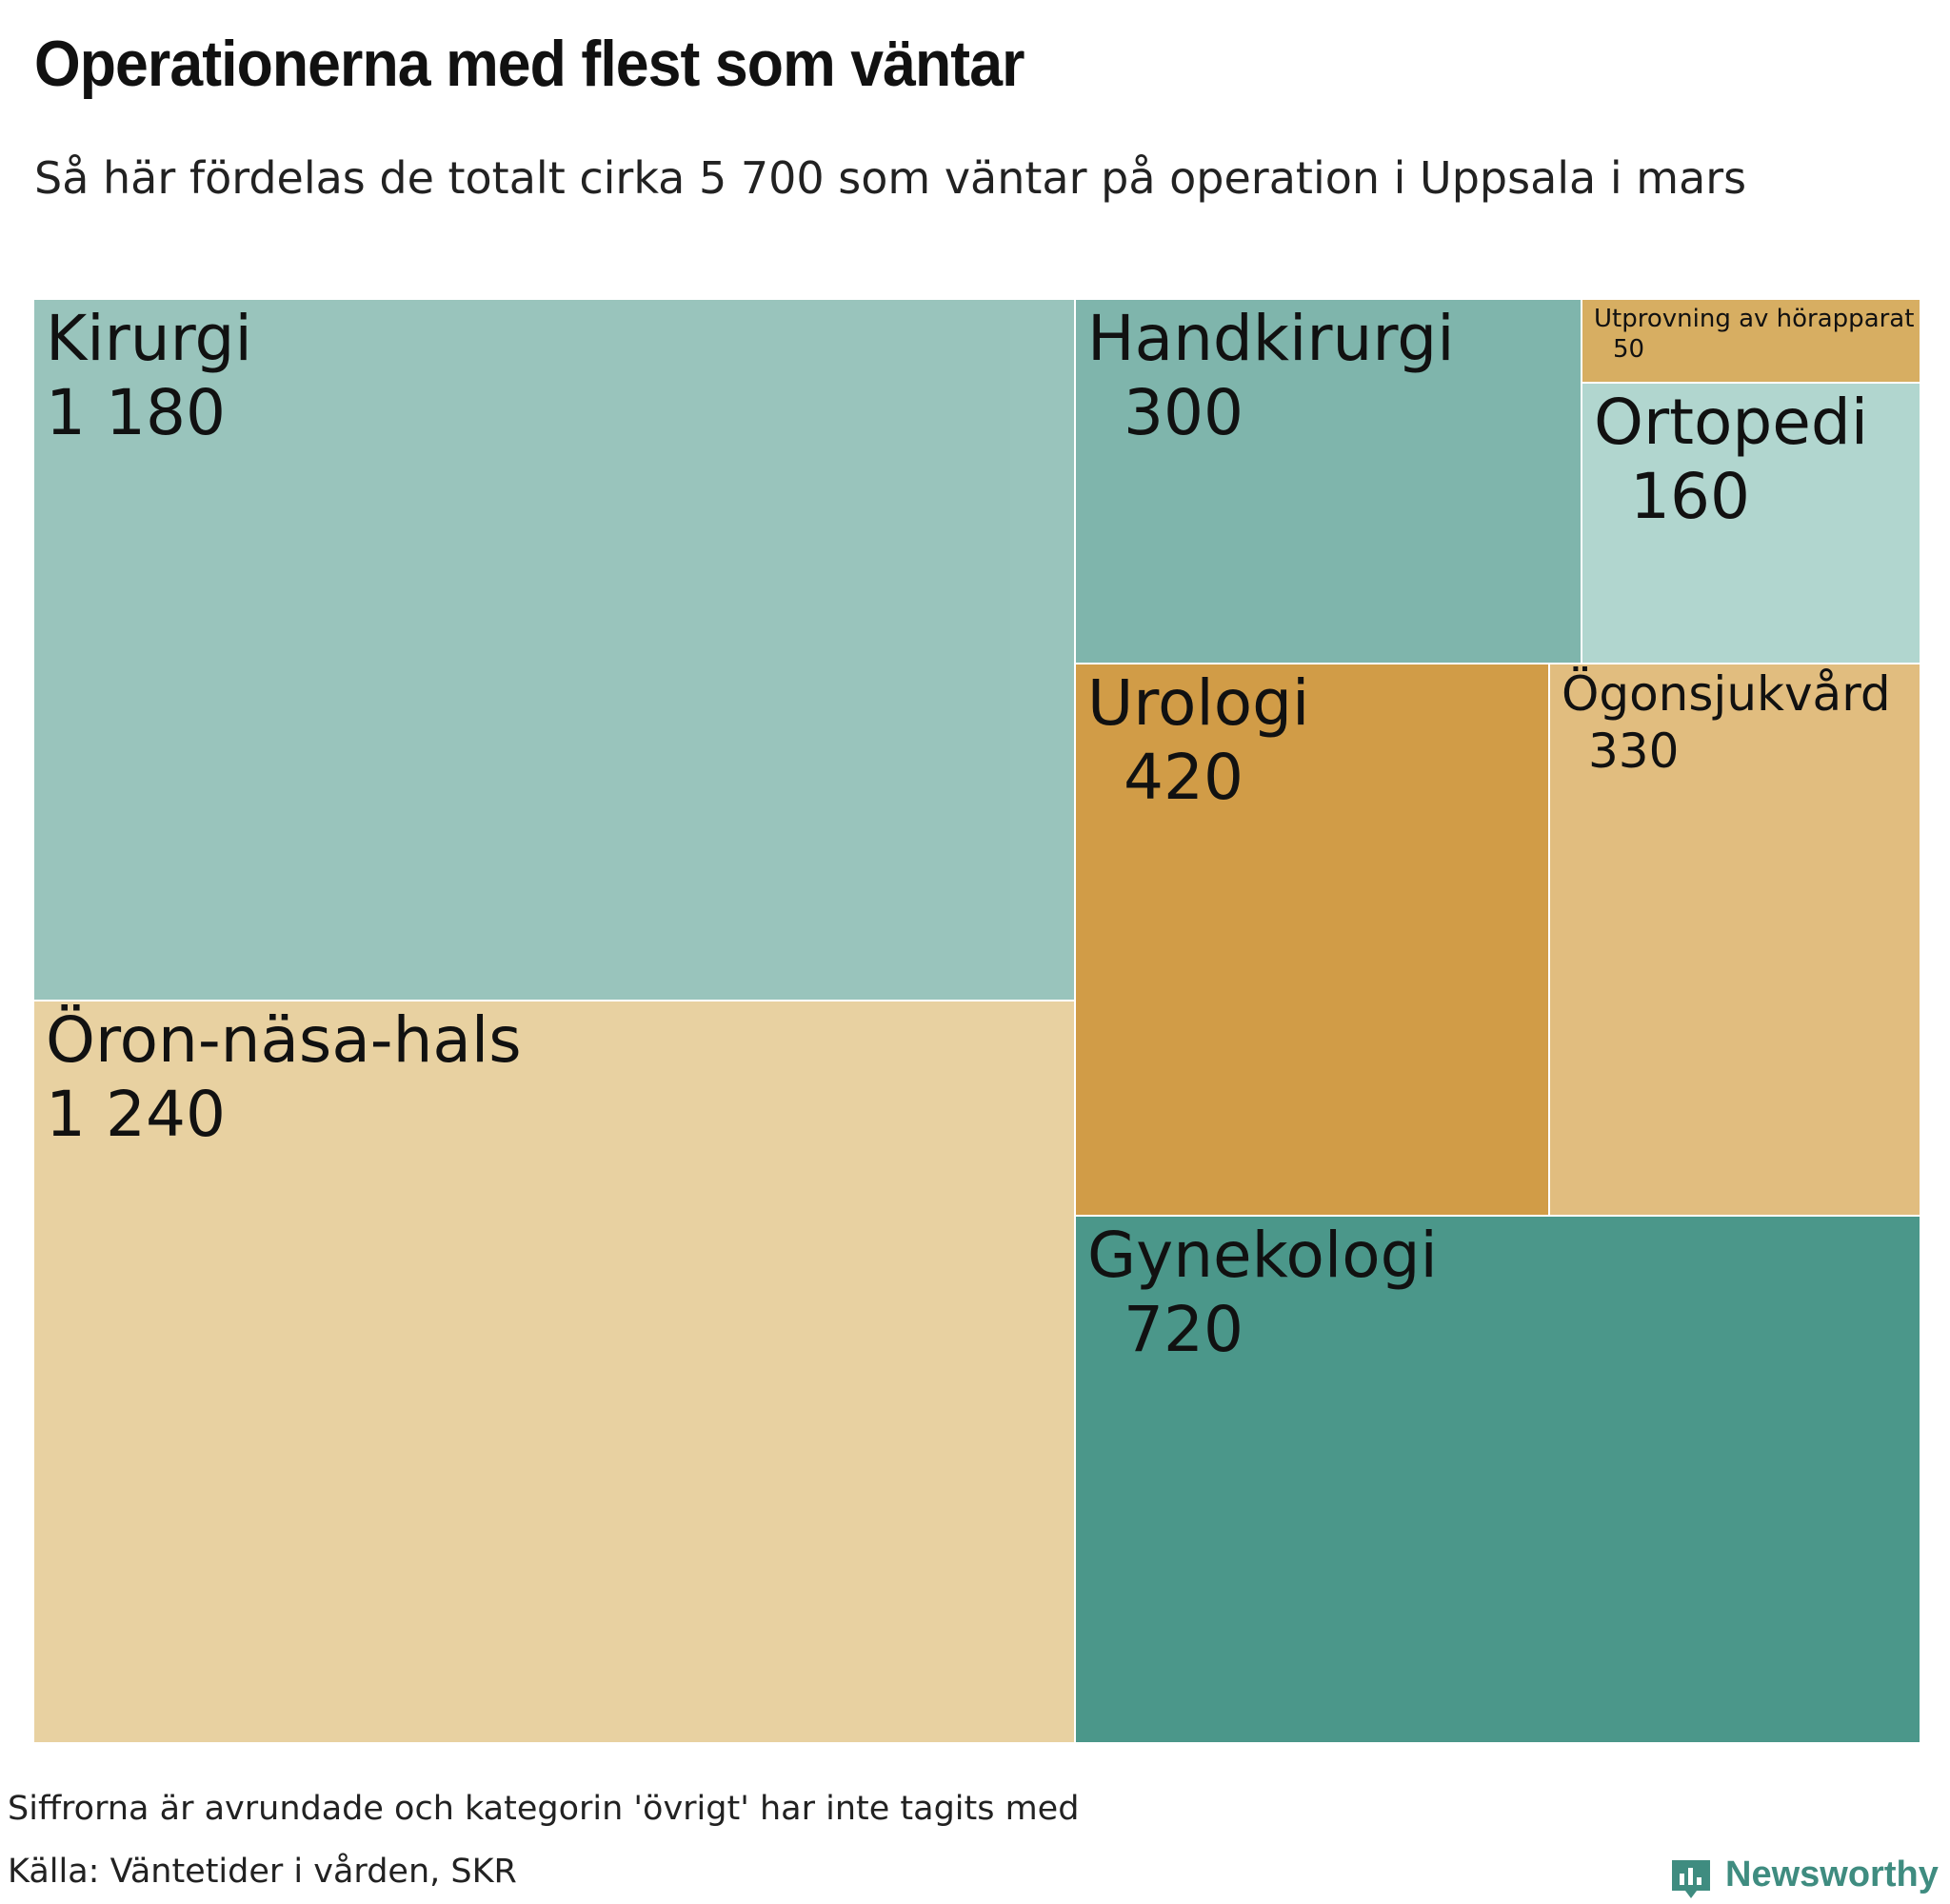 Image resolution: width=1950 pixels, height=1904 pixels. What do you see at coordinates (1832, 1874) in the screenshot?
I see `newsworthy-logo-text: Newsworthy` at bounding box center [1832, 1874].